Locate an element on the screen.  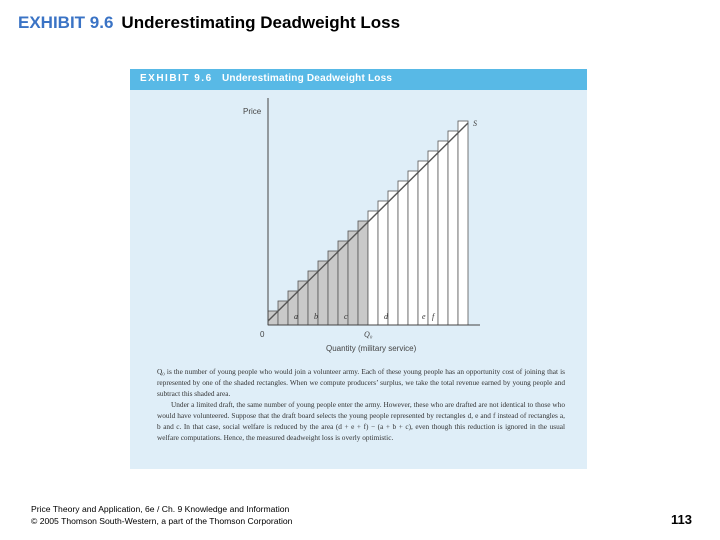
panel-header-title: Underestimating Deadweight Loss is located at coordinates (307, 78).